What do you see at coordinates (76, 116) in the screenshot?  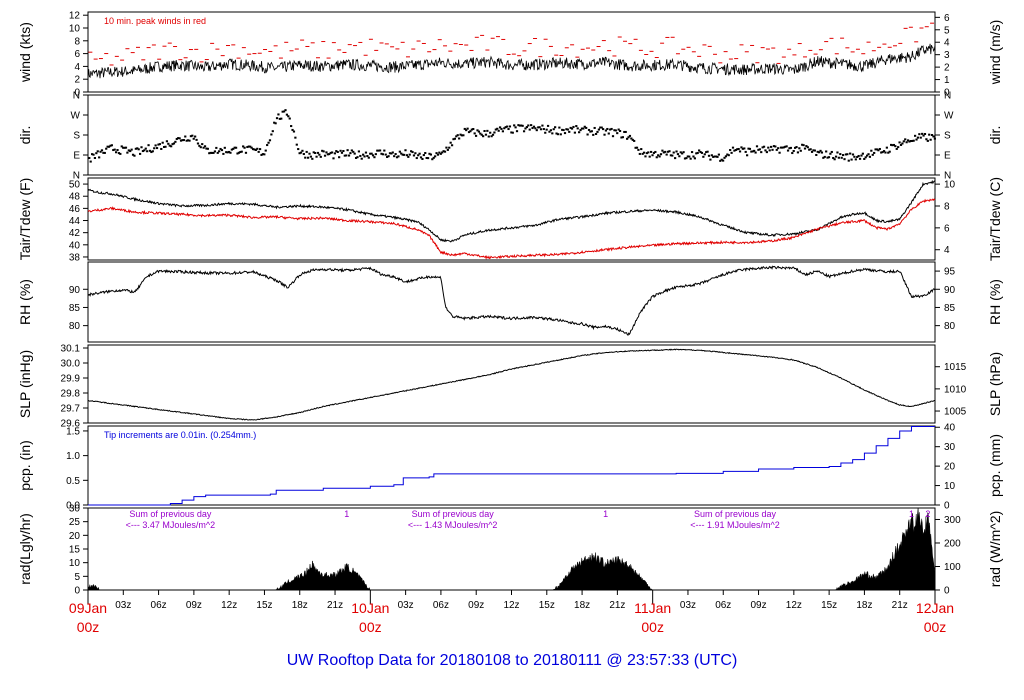 I see `dir-left-tick-label: W` at bounding box center [76, 116].